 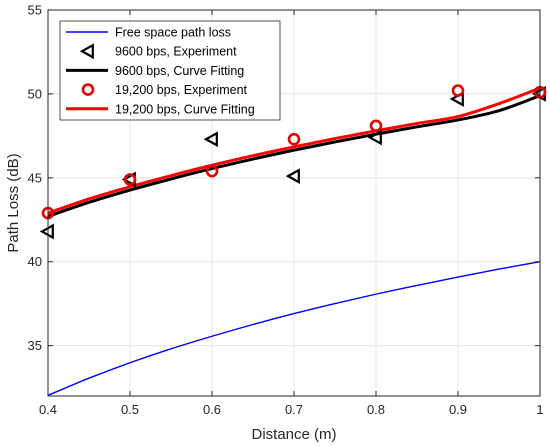 I want to click on legend-label: 9600 bps, Curve Fitting, so click(x=179, y=71).